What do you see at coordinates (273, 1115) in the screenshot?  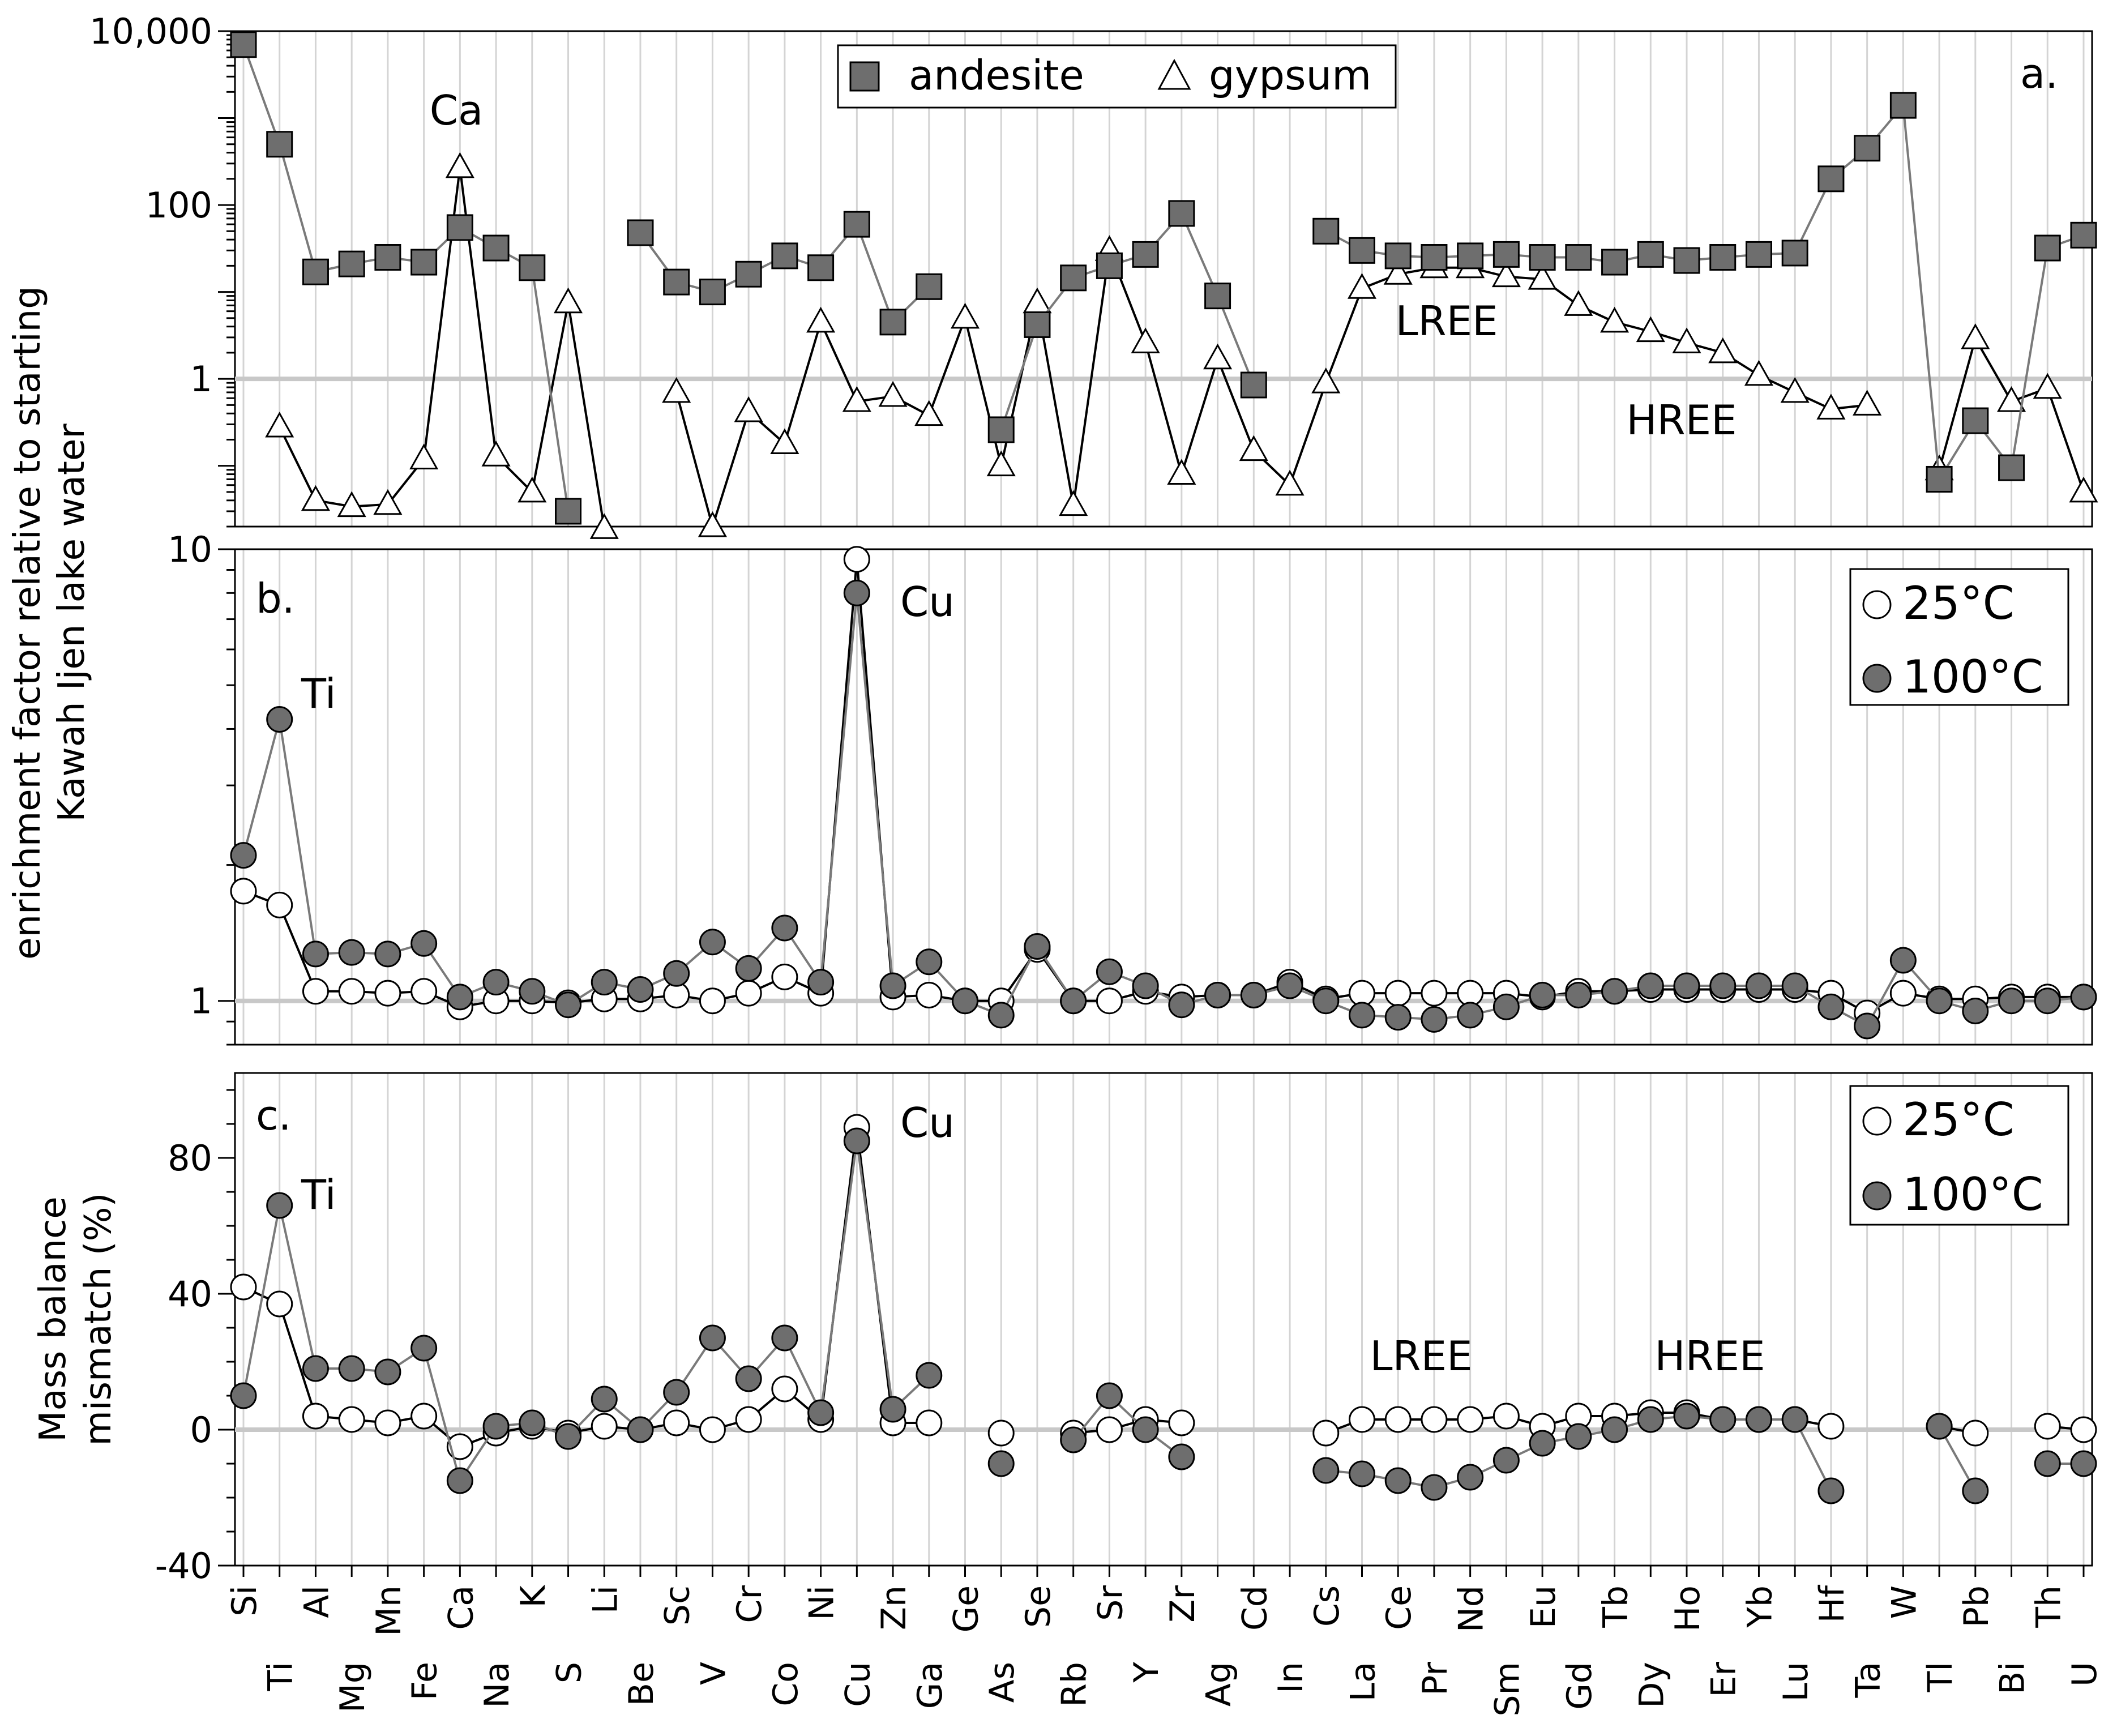 I see `panel-c-label: c.` at bounding box center [273, 1115].